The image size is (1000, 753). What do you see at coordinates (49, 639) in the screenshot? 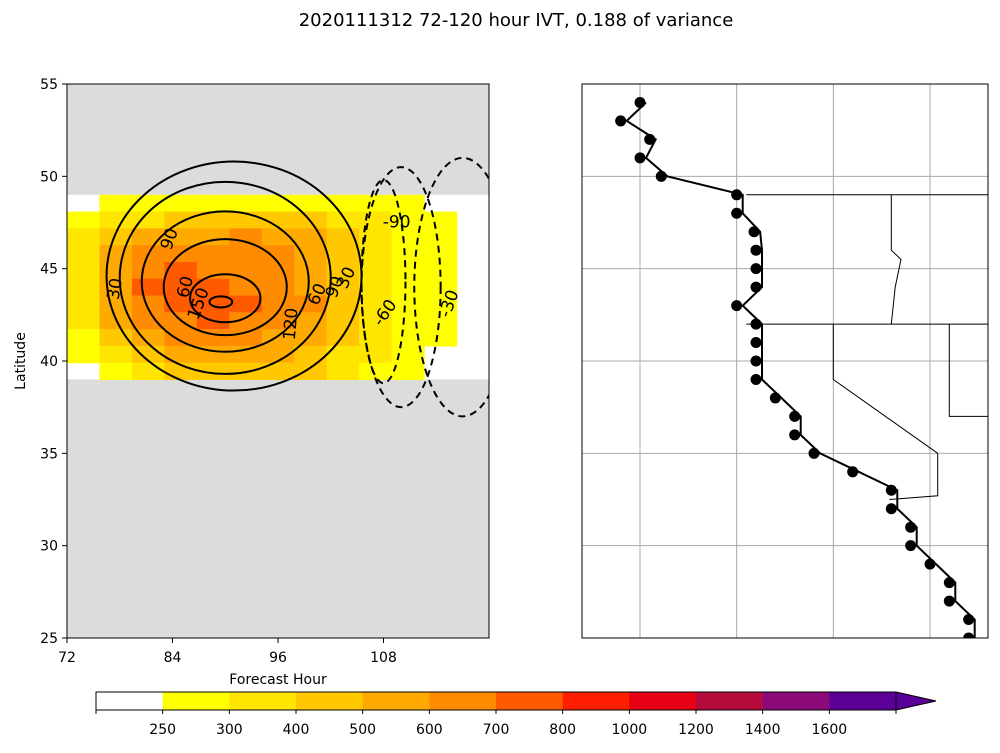
I see `y-tick-label: 25` at bounding box center [49, 639].